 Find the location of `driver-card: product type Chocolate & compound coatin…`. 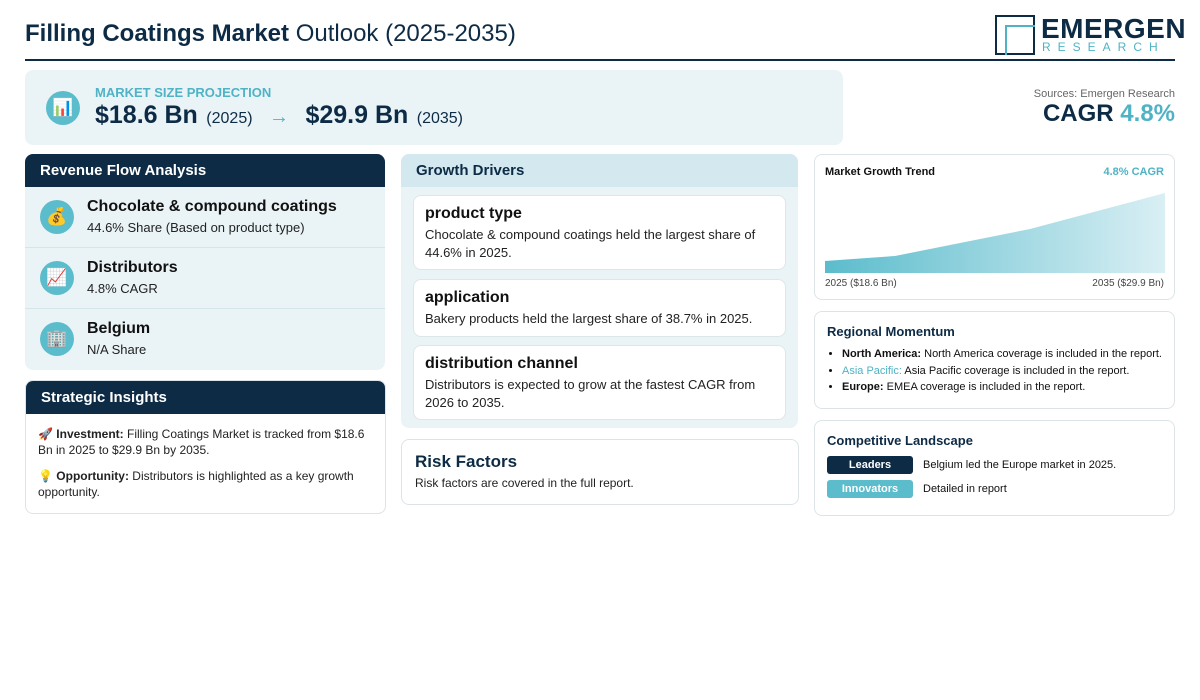

driver-card: product type Chocolate & compound coatin… is located at coordinates (599, 232).